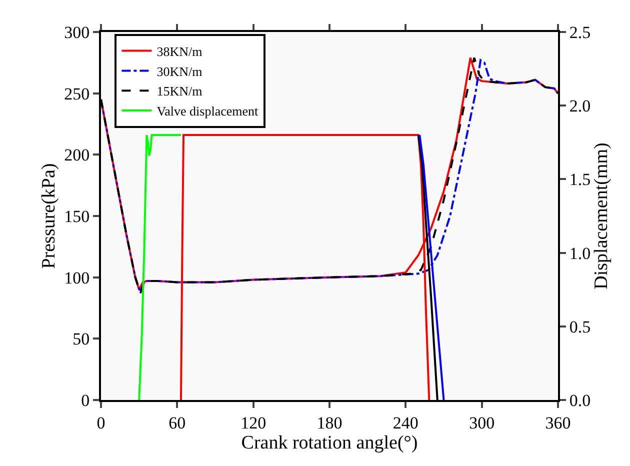 Image resolution: width=630 pixels, height=466 pixels. I want to click on x-tick-label: 60, so click(177, 422).